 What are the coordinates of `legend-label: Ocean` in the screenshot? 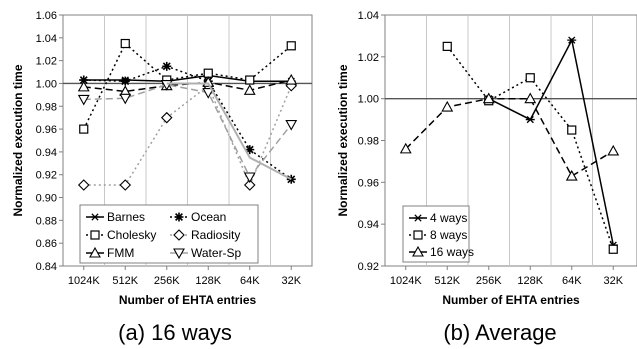 It's located at (208, 217).